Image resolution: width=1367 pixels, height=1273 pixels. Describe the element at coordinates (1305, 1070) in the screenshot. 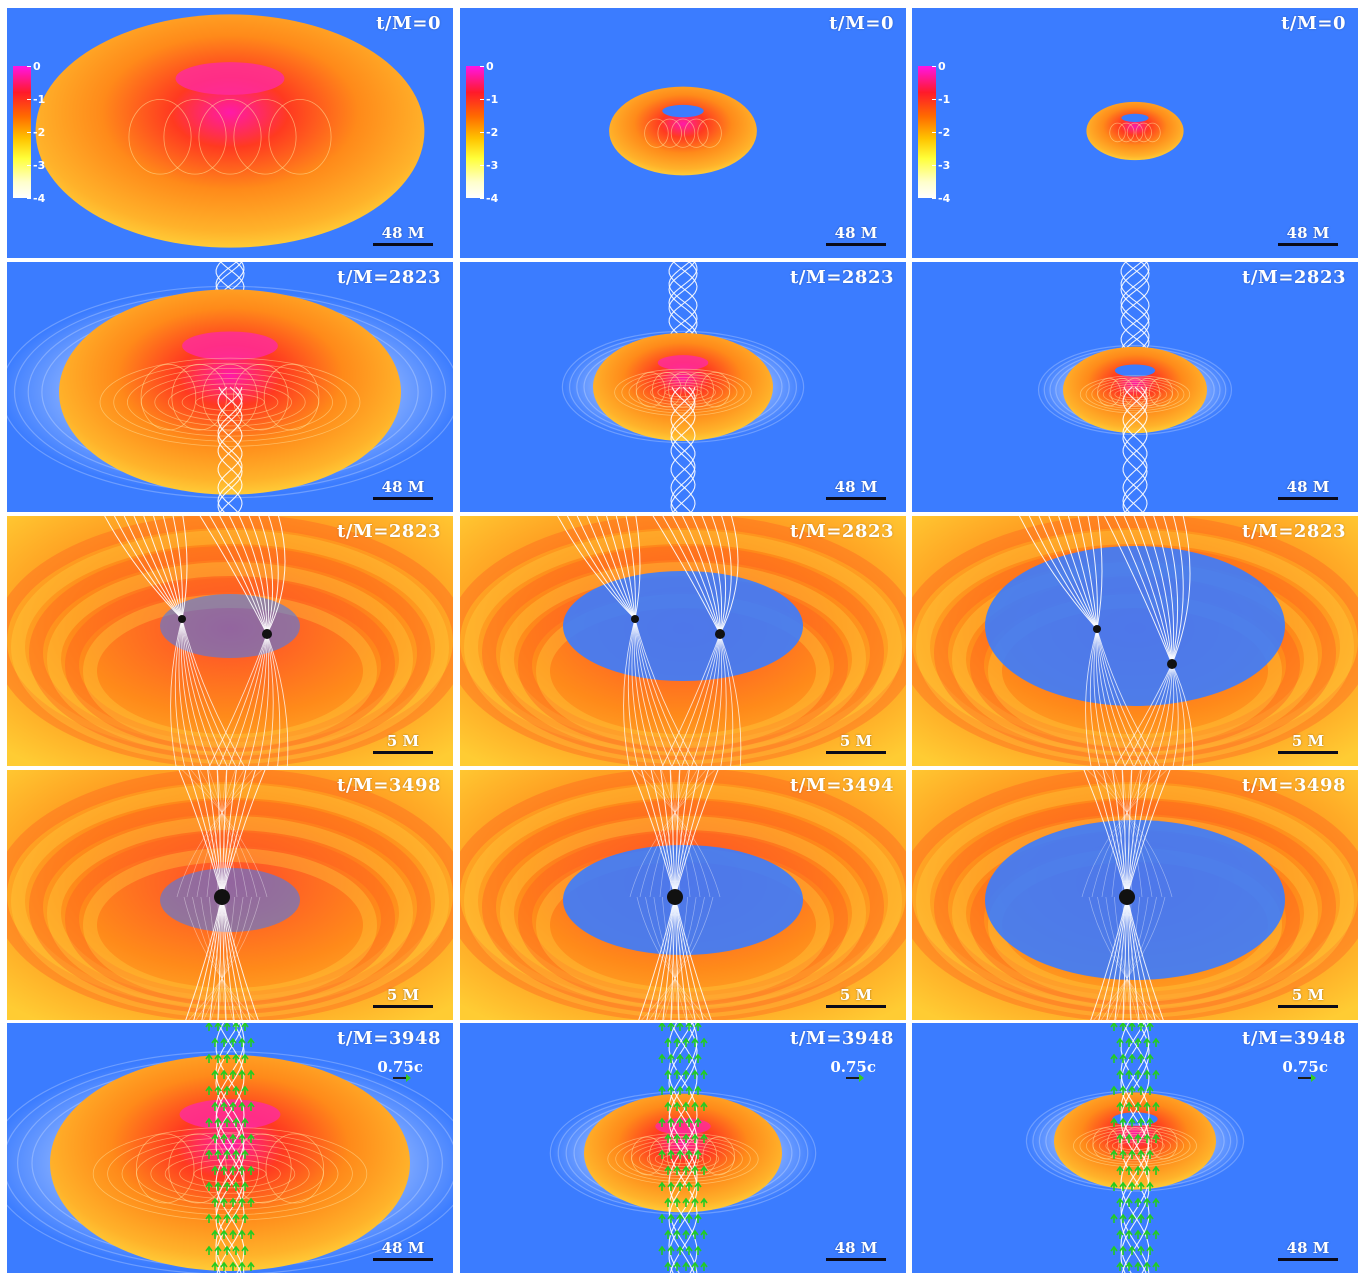

I see `velocity-legend: 0.75c` at that location.